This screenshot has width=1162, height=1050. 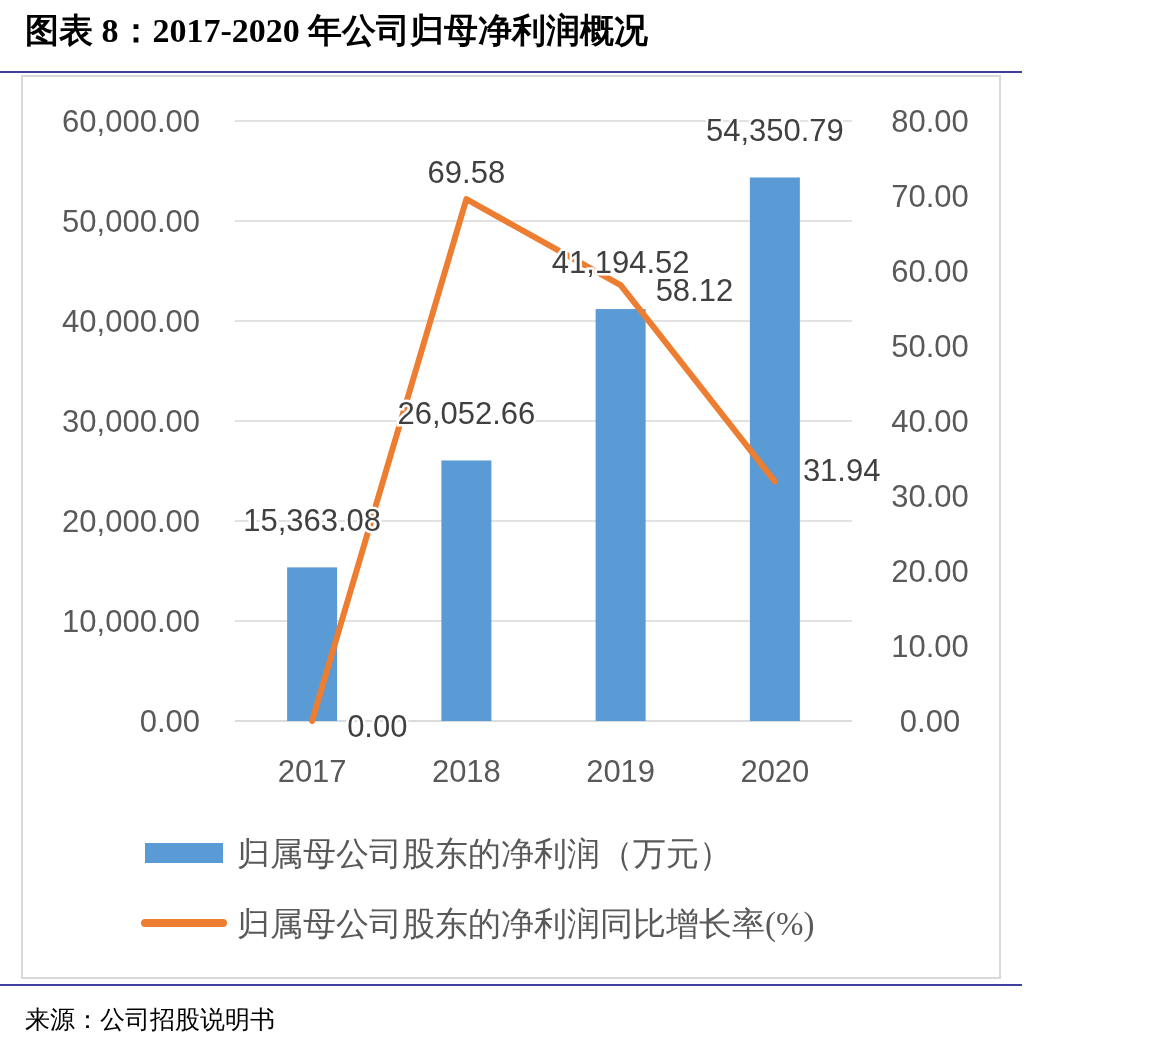 What do you see at coordinates (312, 771) in the screenshot?
I see `x-tick-label: 2017` at bounding box center [312, 771].